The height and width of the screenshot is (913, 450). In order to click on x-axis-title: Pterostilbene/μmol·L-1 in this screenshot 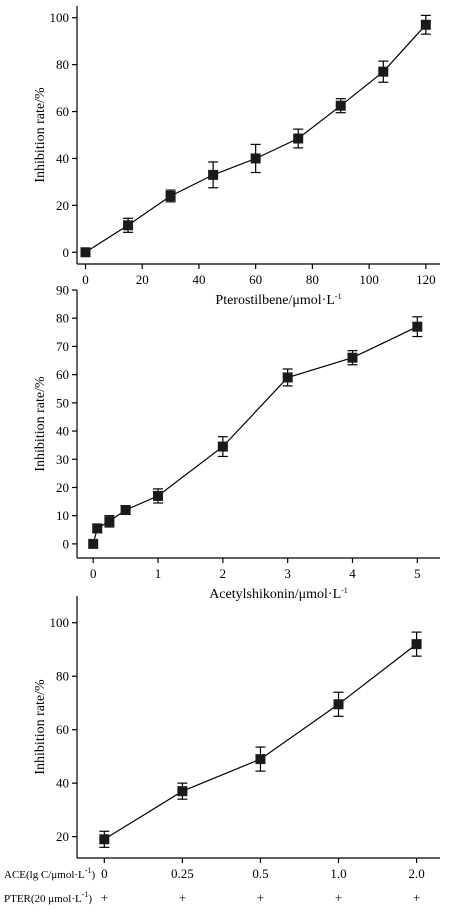, I will do `click(278, 300)`.